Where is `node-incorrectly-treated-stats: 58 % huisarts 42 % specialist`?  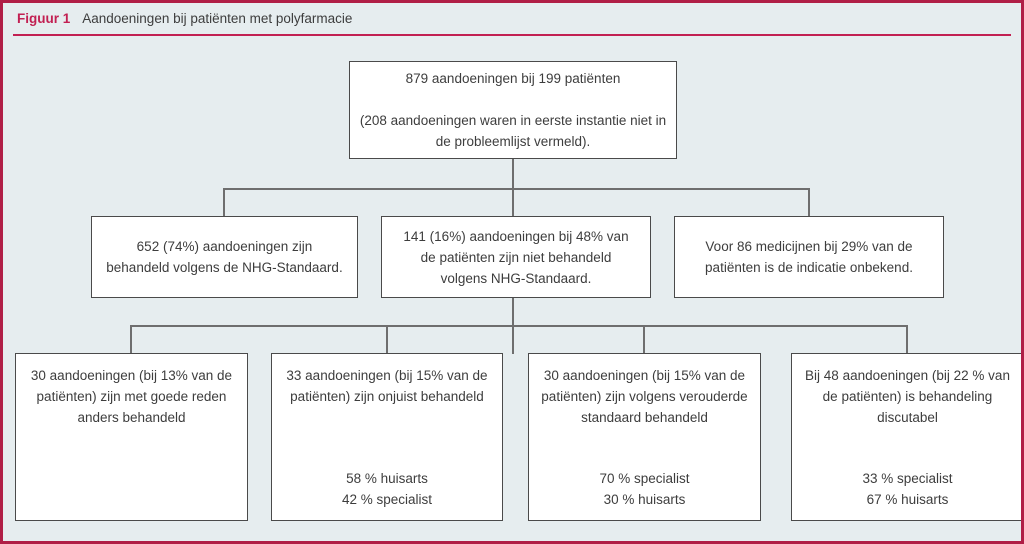
node-incorrectly-treated-stats: 58 % huisarts 42 % specialist is located at coordinates (387, 489).